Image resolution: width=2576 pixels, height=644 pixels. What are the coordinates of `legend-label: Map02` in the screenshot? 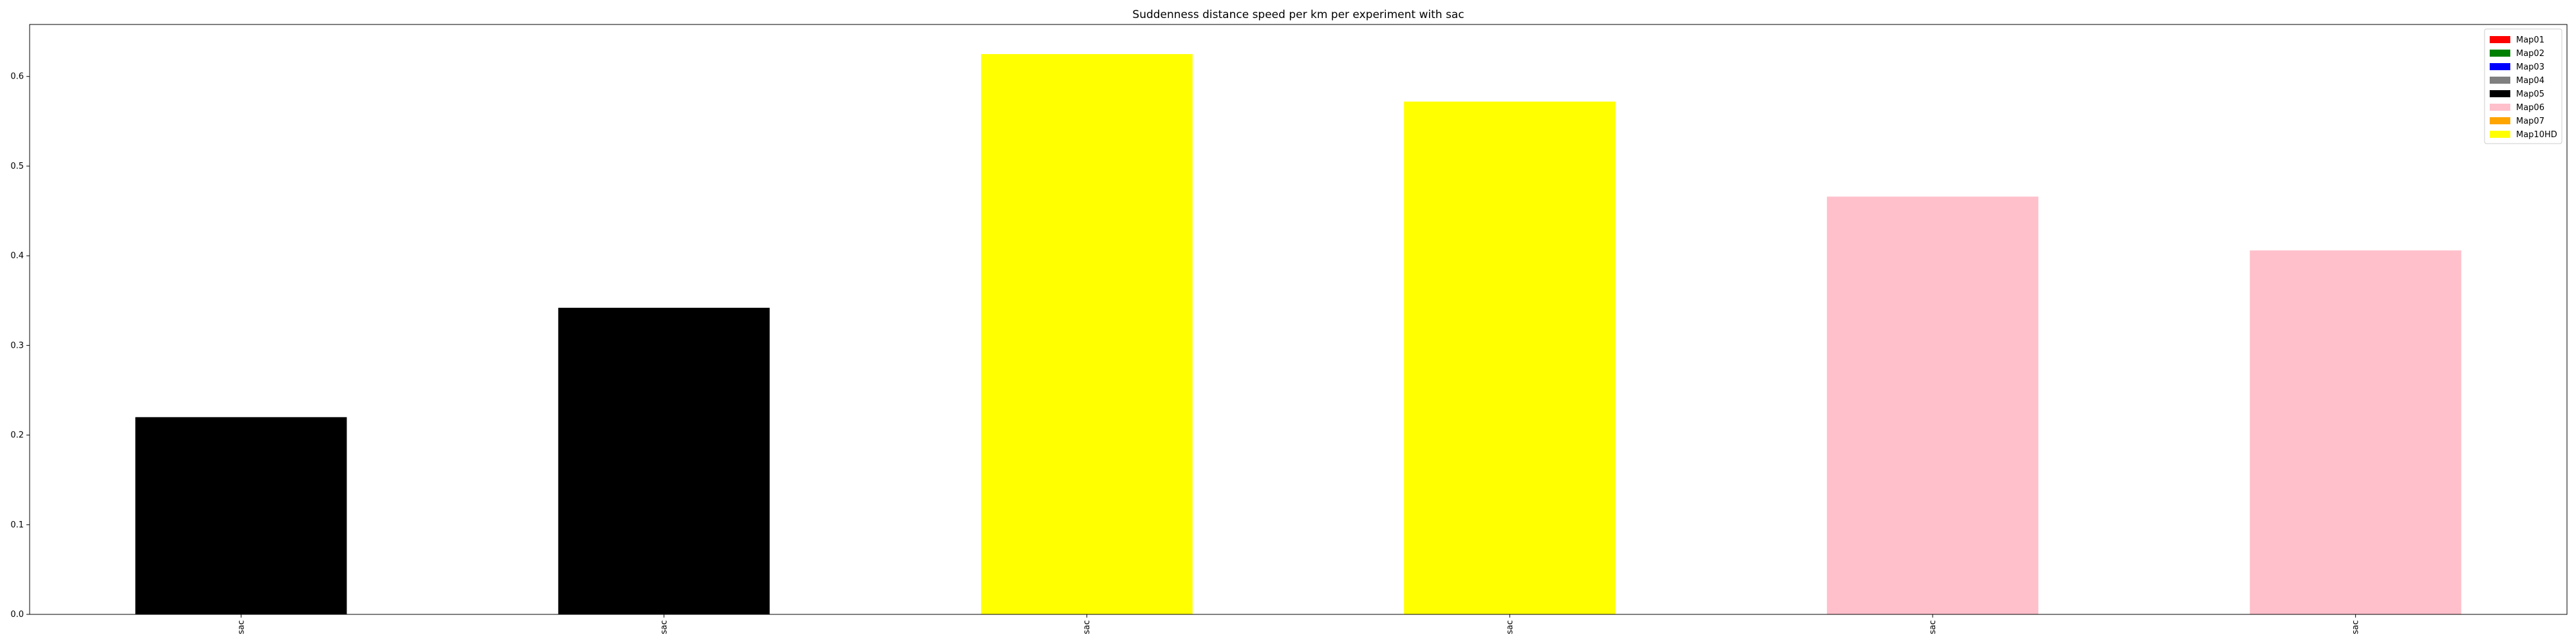 It's located at (2530, 54).